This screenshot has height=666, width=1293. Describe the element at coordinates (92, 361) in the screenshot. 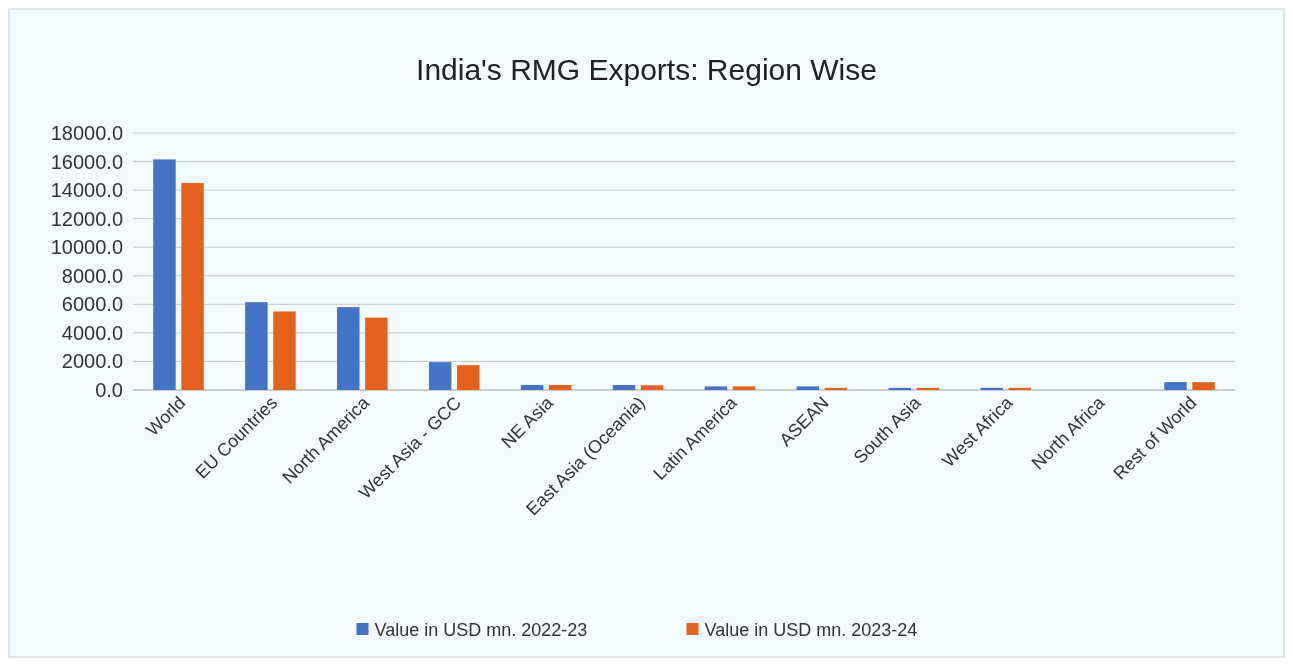

I see `y-tick-label: 2000.0` at that location.